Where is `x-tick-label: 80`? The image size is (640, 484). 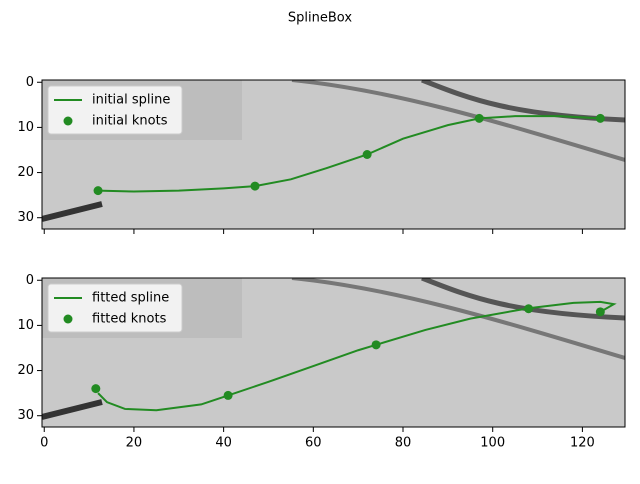 x-tick-label: 80 is located at coordinates (403, 443).